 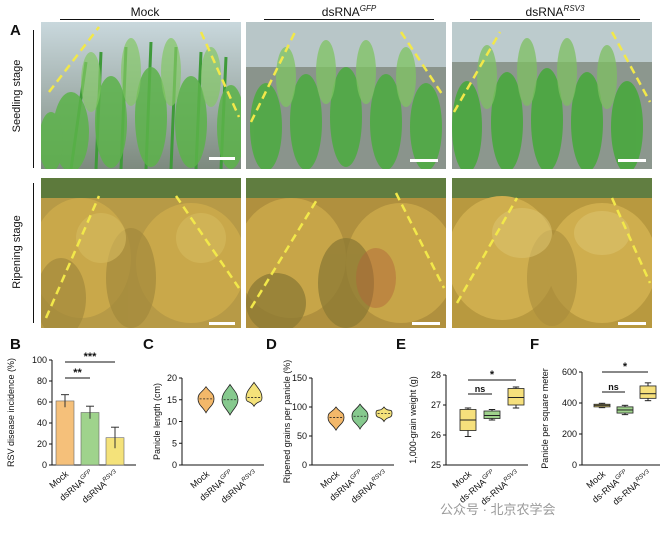 I want to click on y-tick-label: 5, so click(x=174, y=443).